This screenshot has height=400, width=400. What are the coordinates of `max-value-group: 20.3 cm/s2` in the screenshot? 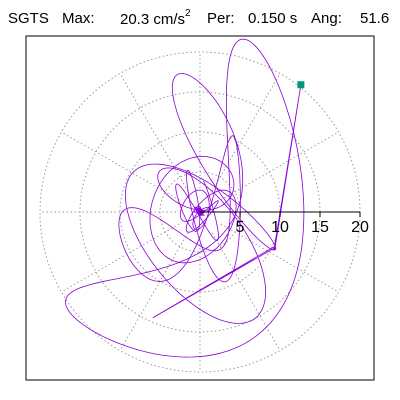 It's located at (155, 18).